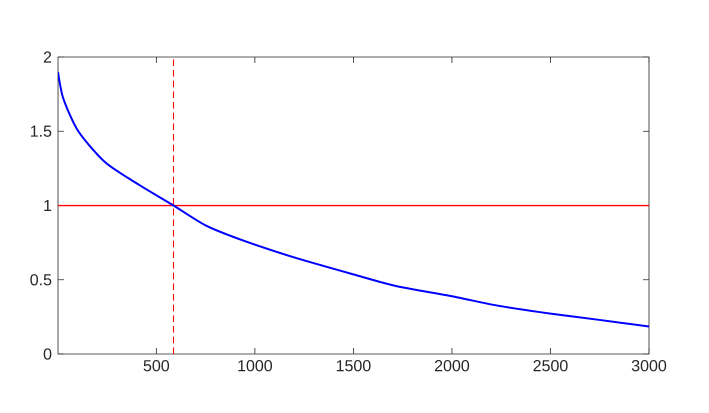  What do you see at coordinates (353, 366) in the screenshot?
I see `x-tick-label: 1500` at bounding box center [353, 366].